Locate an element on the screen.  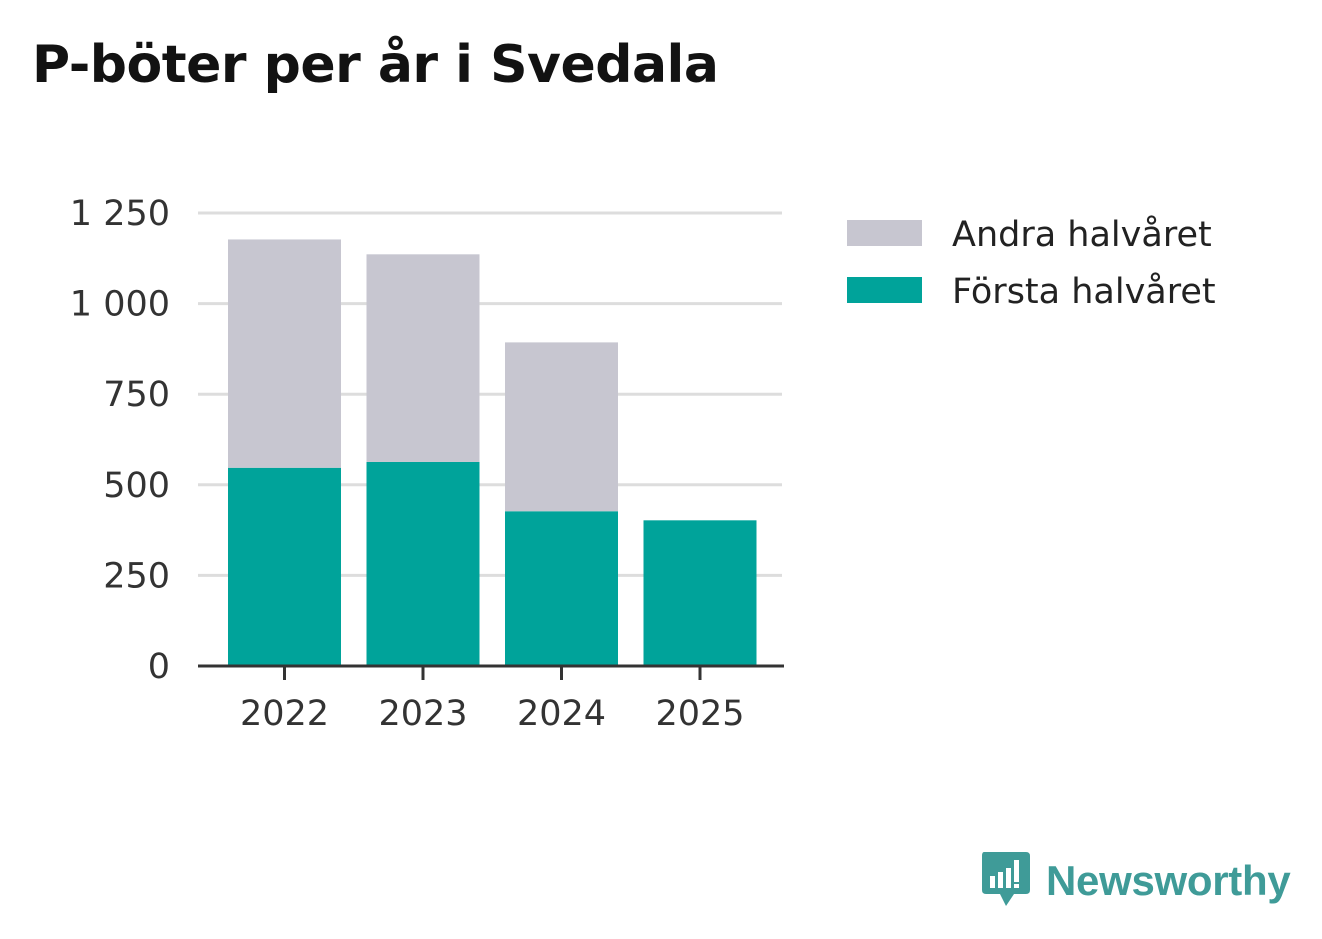
bar-2023-forsta is located at coordinates (423, 563).